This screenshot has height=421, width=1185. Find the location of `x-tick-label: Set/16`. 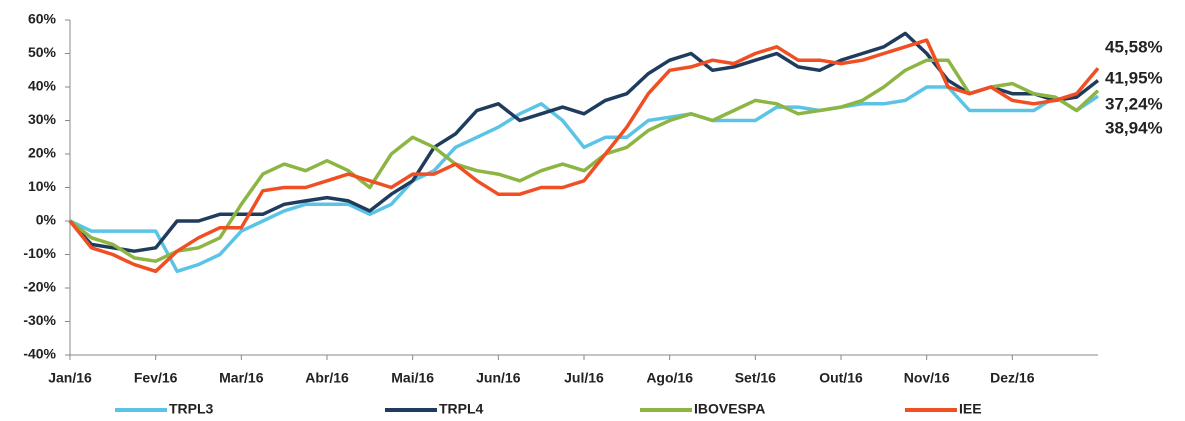

x-tick-label: Set/16 is located at coordinates (755, 378).